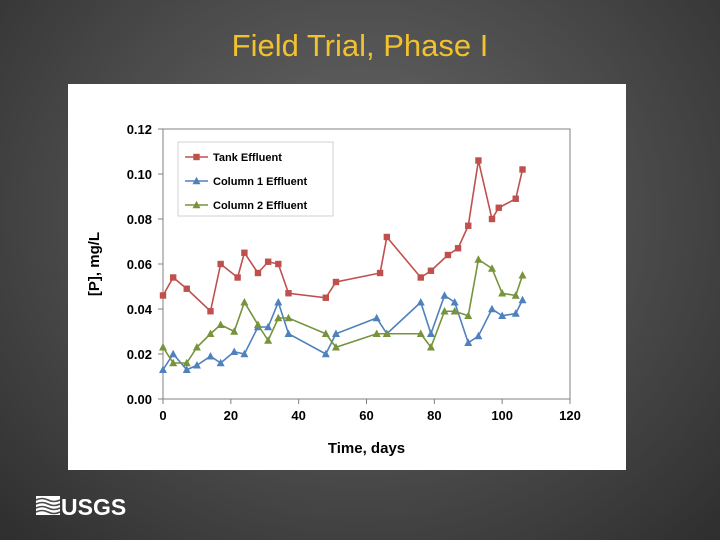 Image resolution: width=720 pixels, height=540 pixels. What do you see at coordinates (247, 158) in the screenshot?
I see `legend-entry: Tank Effluent` at bounding box center [247, 158].